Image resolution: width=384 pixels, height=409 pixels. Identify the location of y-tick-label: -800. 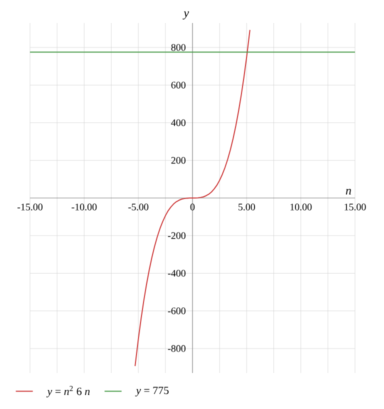
(177, 348).